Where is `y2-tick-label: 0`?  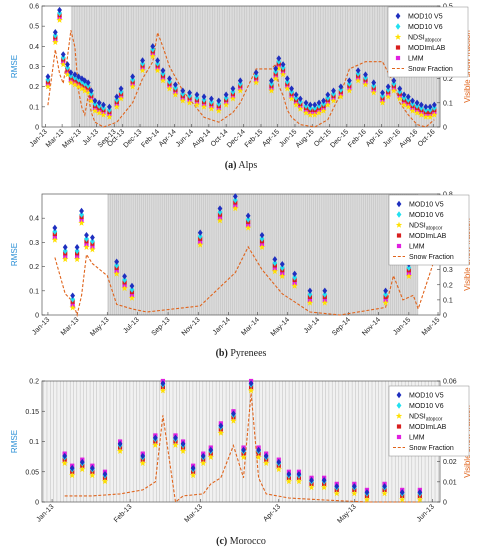 y2-tick-label: 0 is located at coordinates (445, 316).